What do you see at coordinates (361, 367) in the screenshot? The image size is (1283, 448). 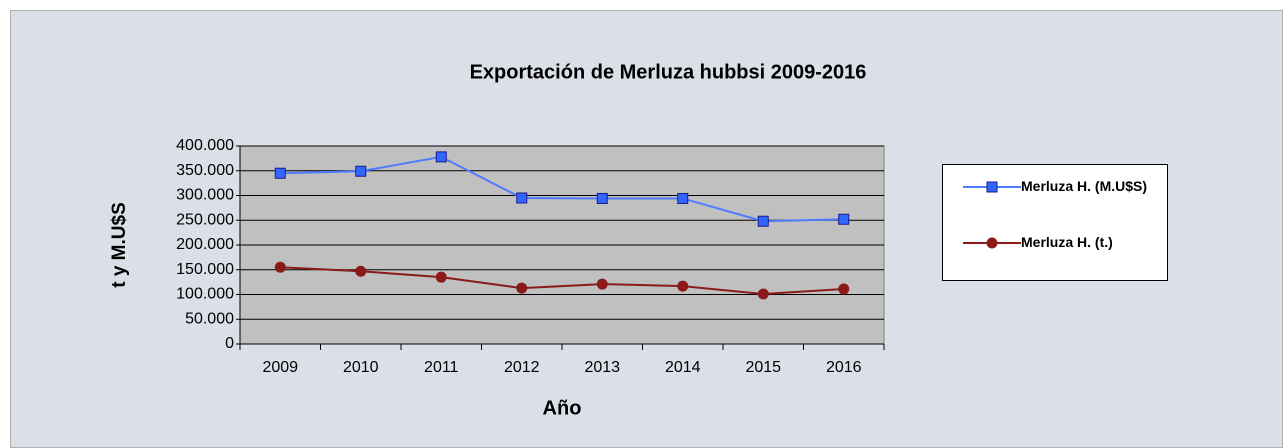 I see `x-tick-label: 2010` at bounding box center [361, 367].